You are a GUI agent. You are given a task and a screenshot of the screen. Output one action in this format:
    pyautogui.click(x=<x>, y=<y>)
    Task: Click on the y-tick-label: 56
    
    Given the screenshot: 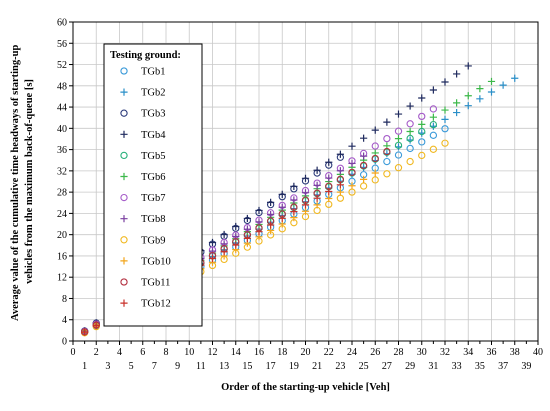 What is the action you would take?
    pyautogui.click(x=62, y=44)
    